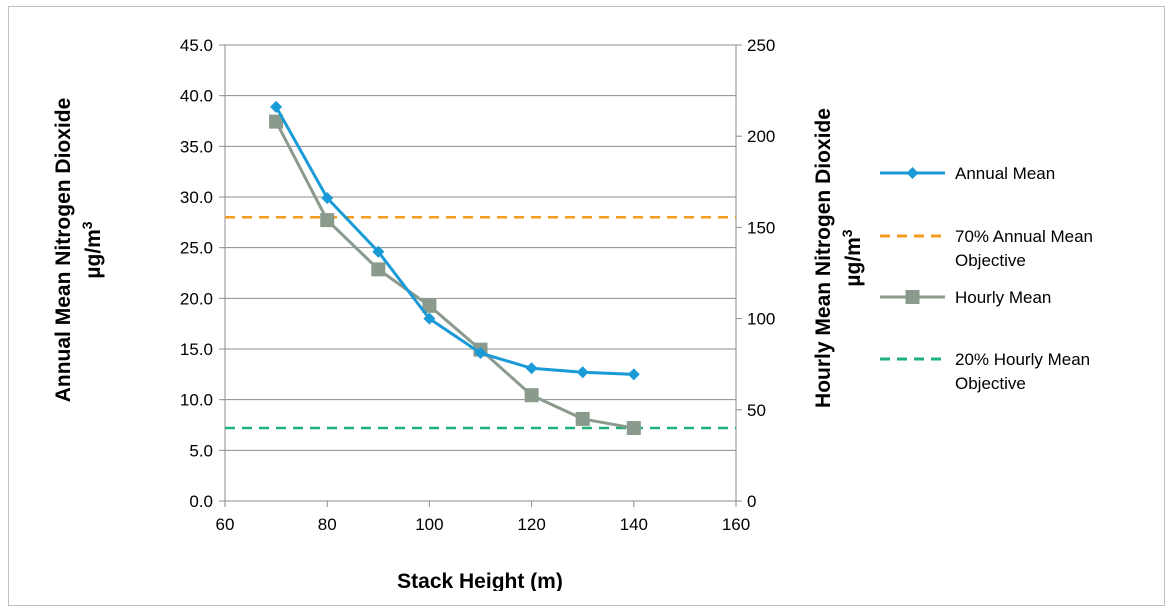 This screenshot has width=1173, height=606. Describe the element at coordinates (196, 349) in the screenshot. I see `y-left-tick-label: 15.0` at that location.